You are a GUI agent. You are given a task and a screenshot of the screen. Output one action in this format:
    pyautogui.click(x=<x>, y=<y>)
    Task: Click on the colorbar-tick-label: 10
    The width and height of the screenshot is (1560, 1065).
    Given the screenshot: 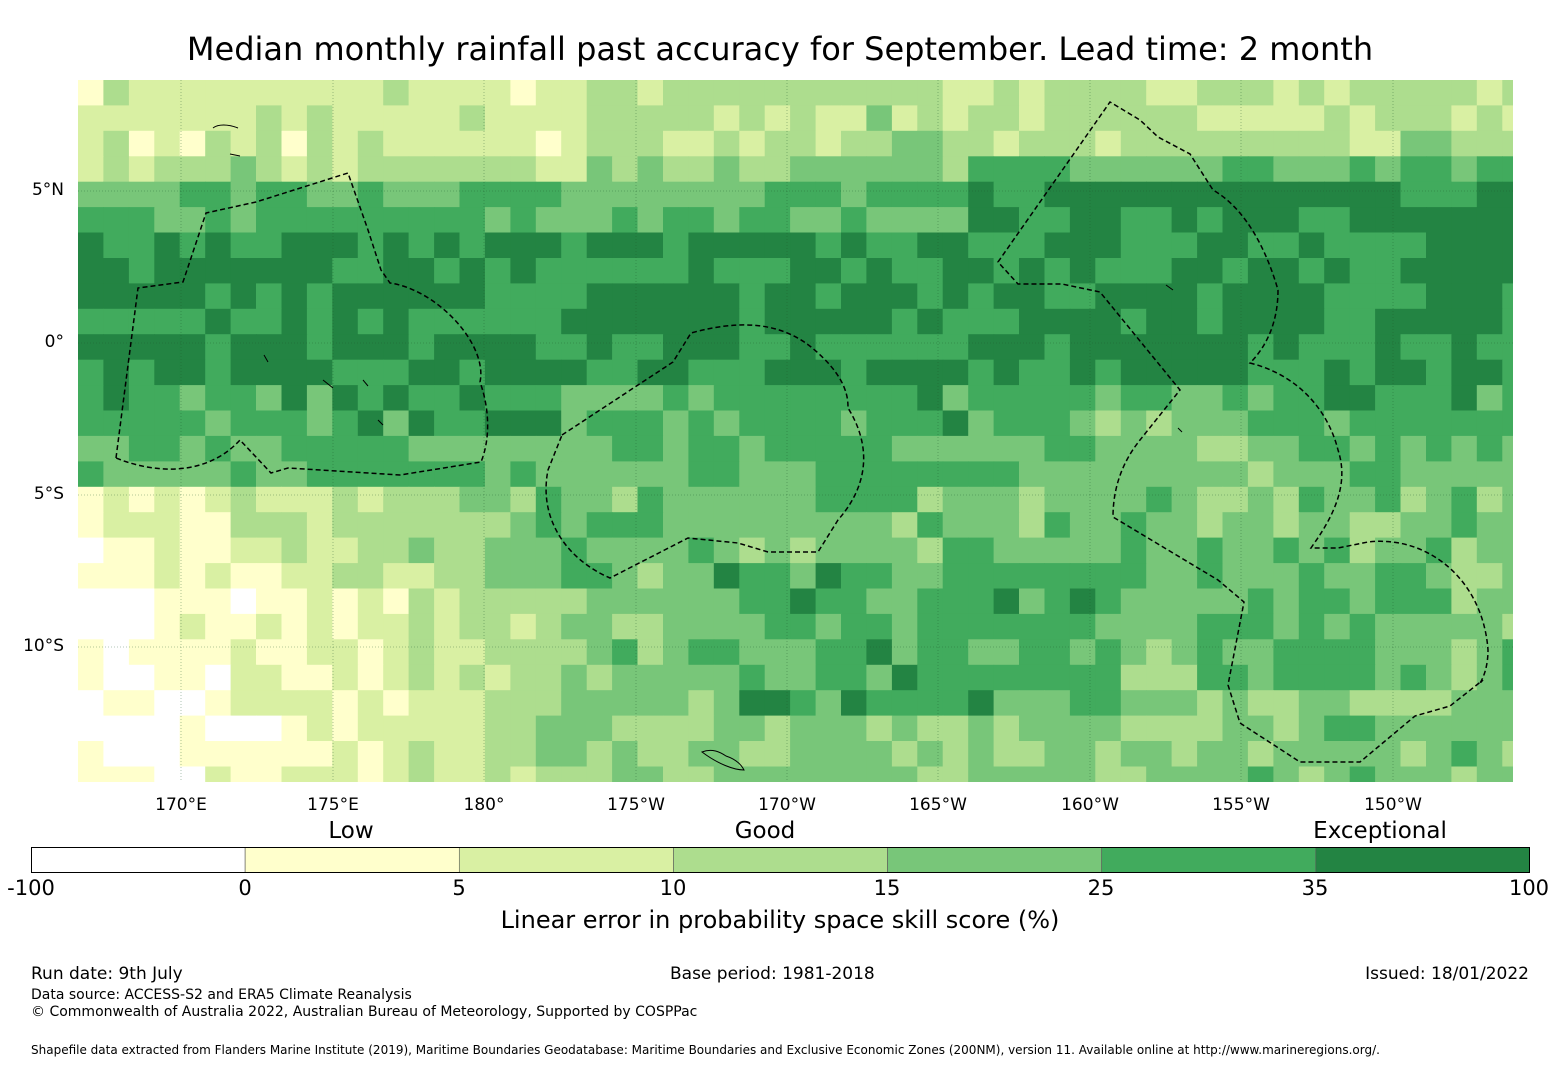 What is the action you would take?
    pyautogui.click(x=673, y=888)
    